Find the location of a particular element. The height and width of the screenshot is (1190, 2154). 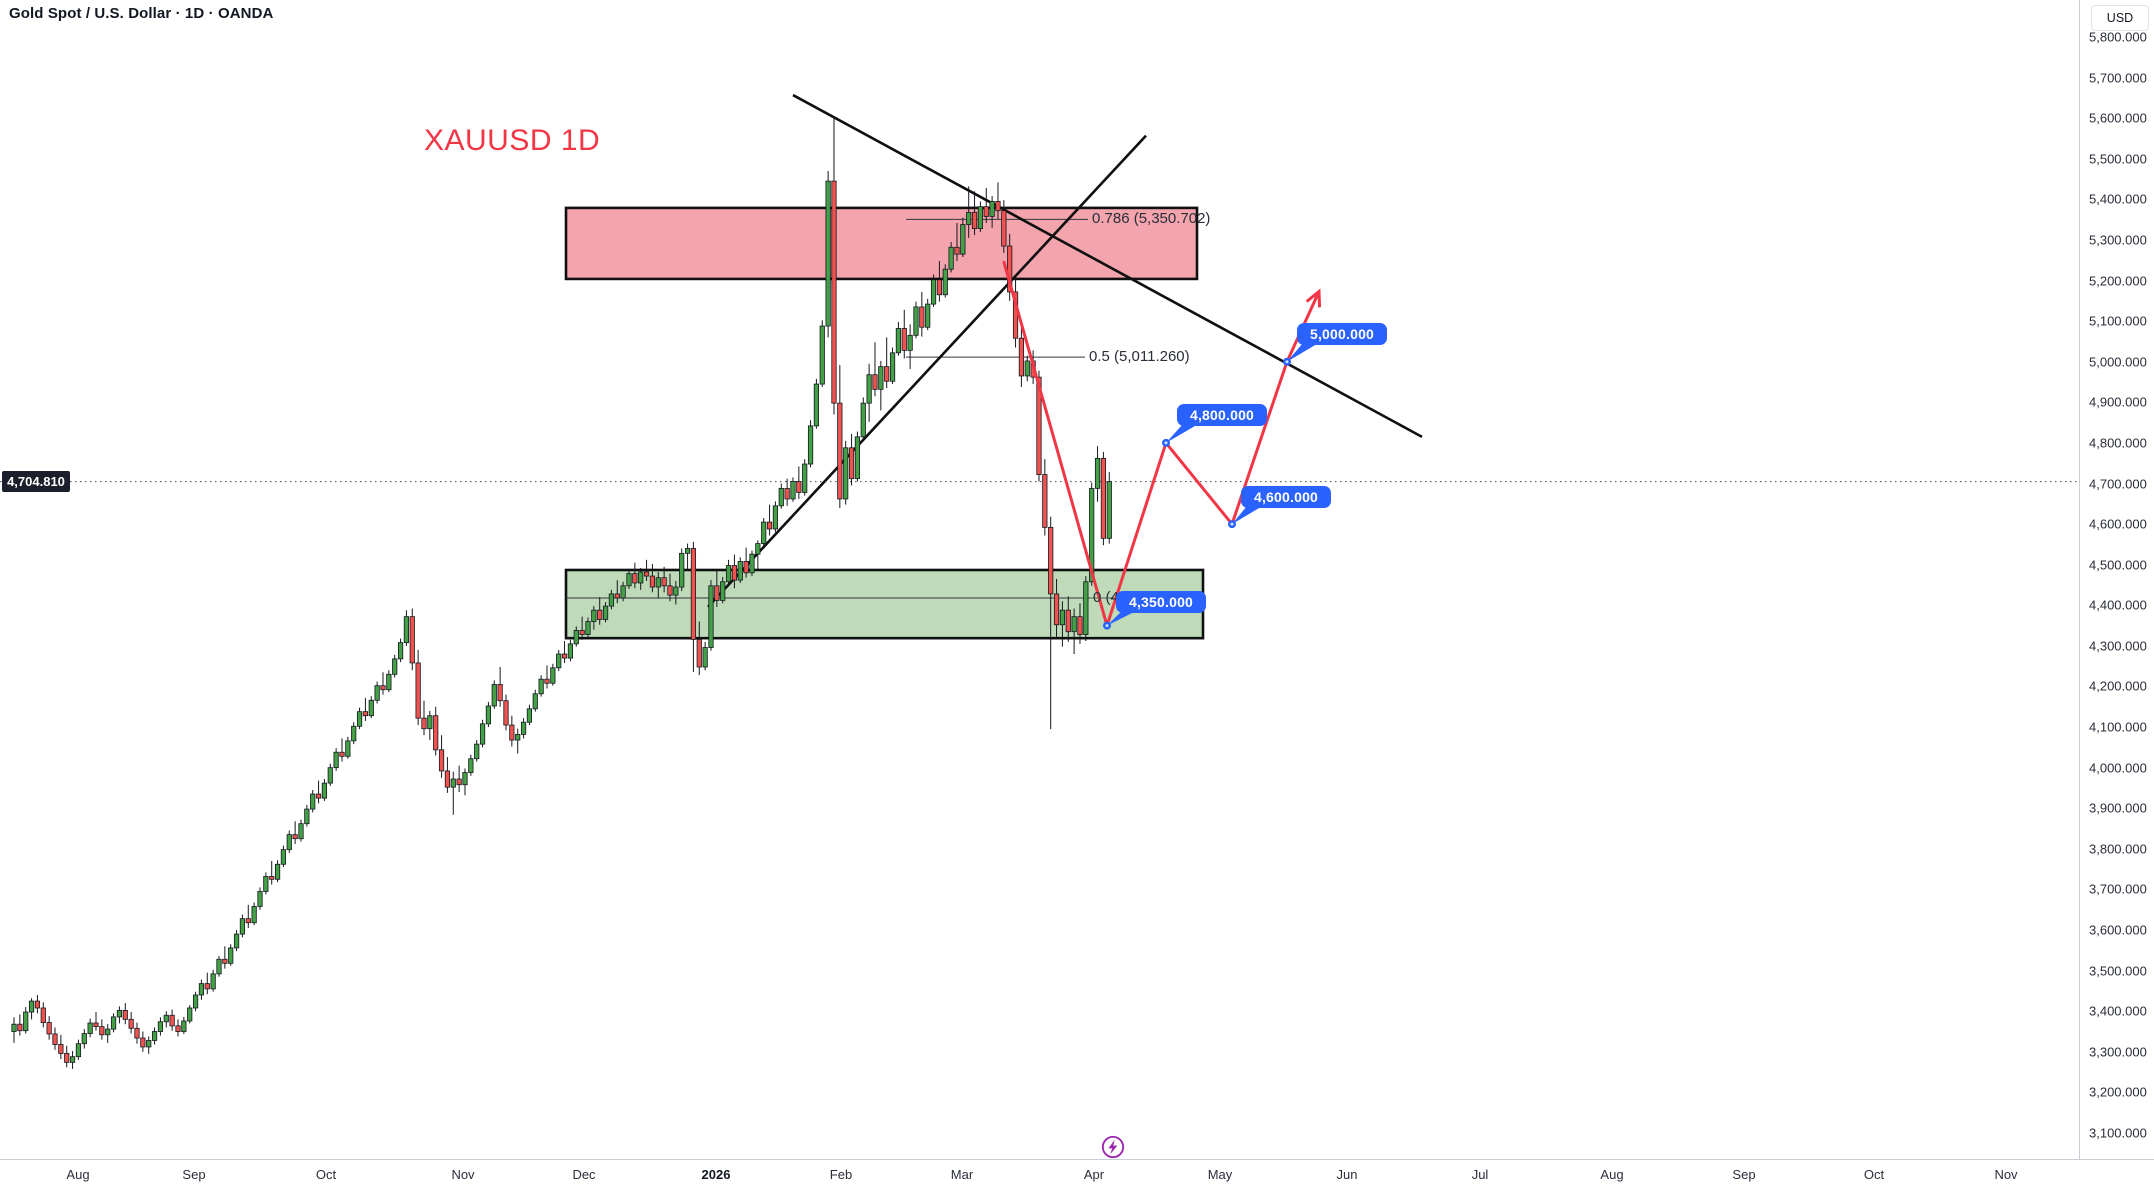

supply-zone is located at coordinates (881, 243).